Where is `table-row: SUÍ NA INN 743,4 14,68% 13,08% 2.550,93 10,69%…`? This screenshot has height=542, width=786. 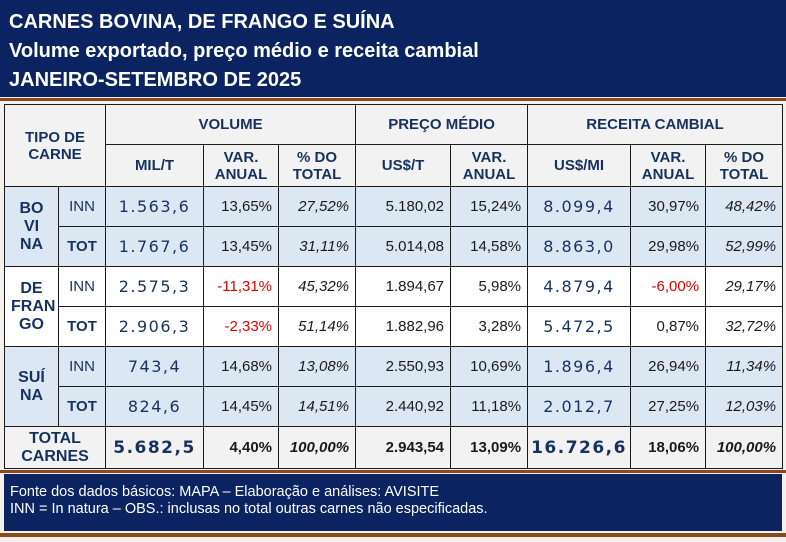 table-row: SUÍ NA INN 743,4 14,68% 13,08% 2.550,93 10,69%… is located at coordinates (394, 386).